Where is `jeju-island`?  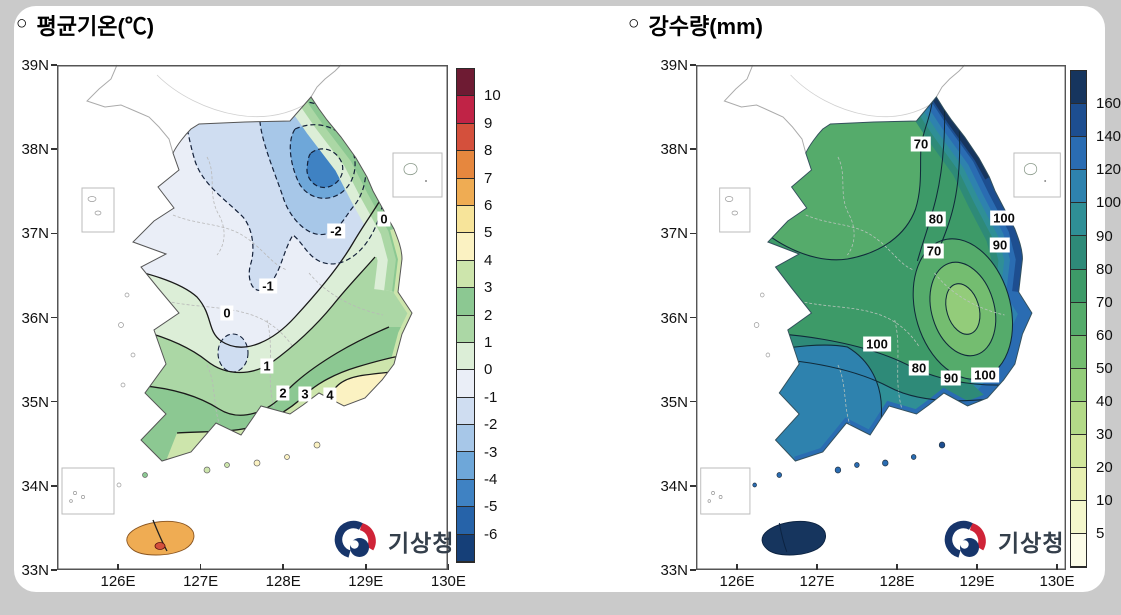
jeju-island is located at coordinates (160, 537).